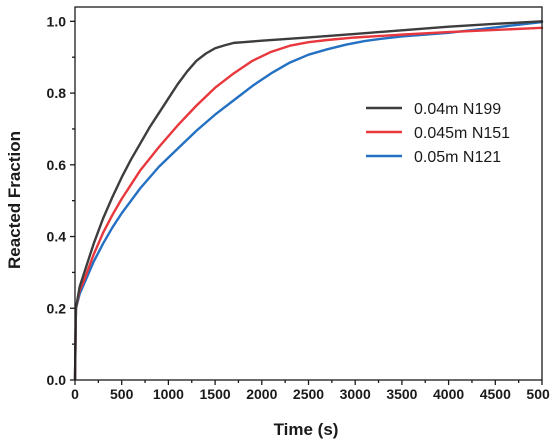  Describe the element at coordinates (57, 380) in the screenshot. I see `y-tick-label: 0.0` at that location.